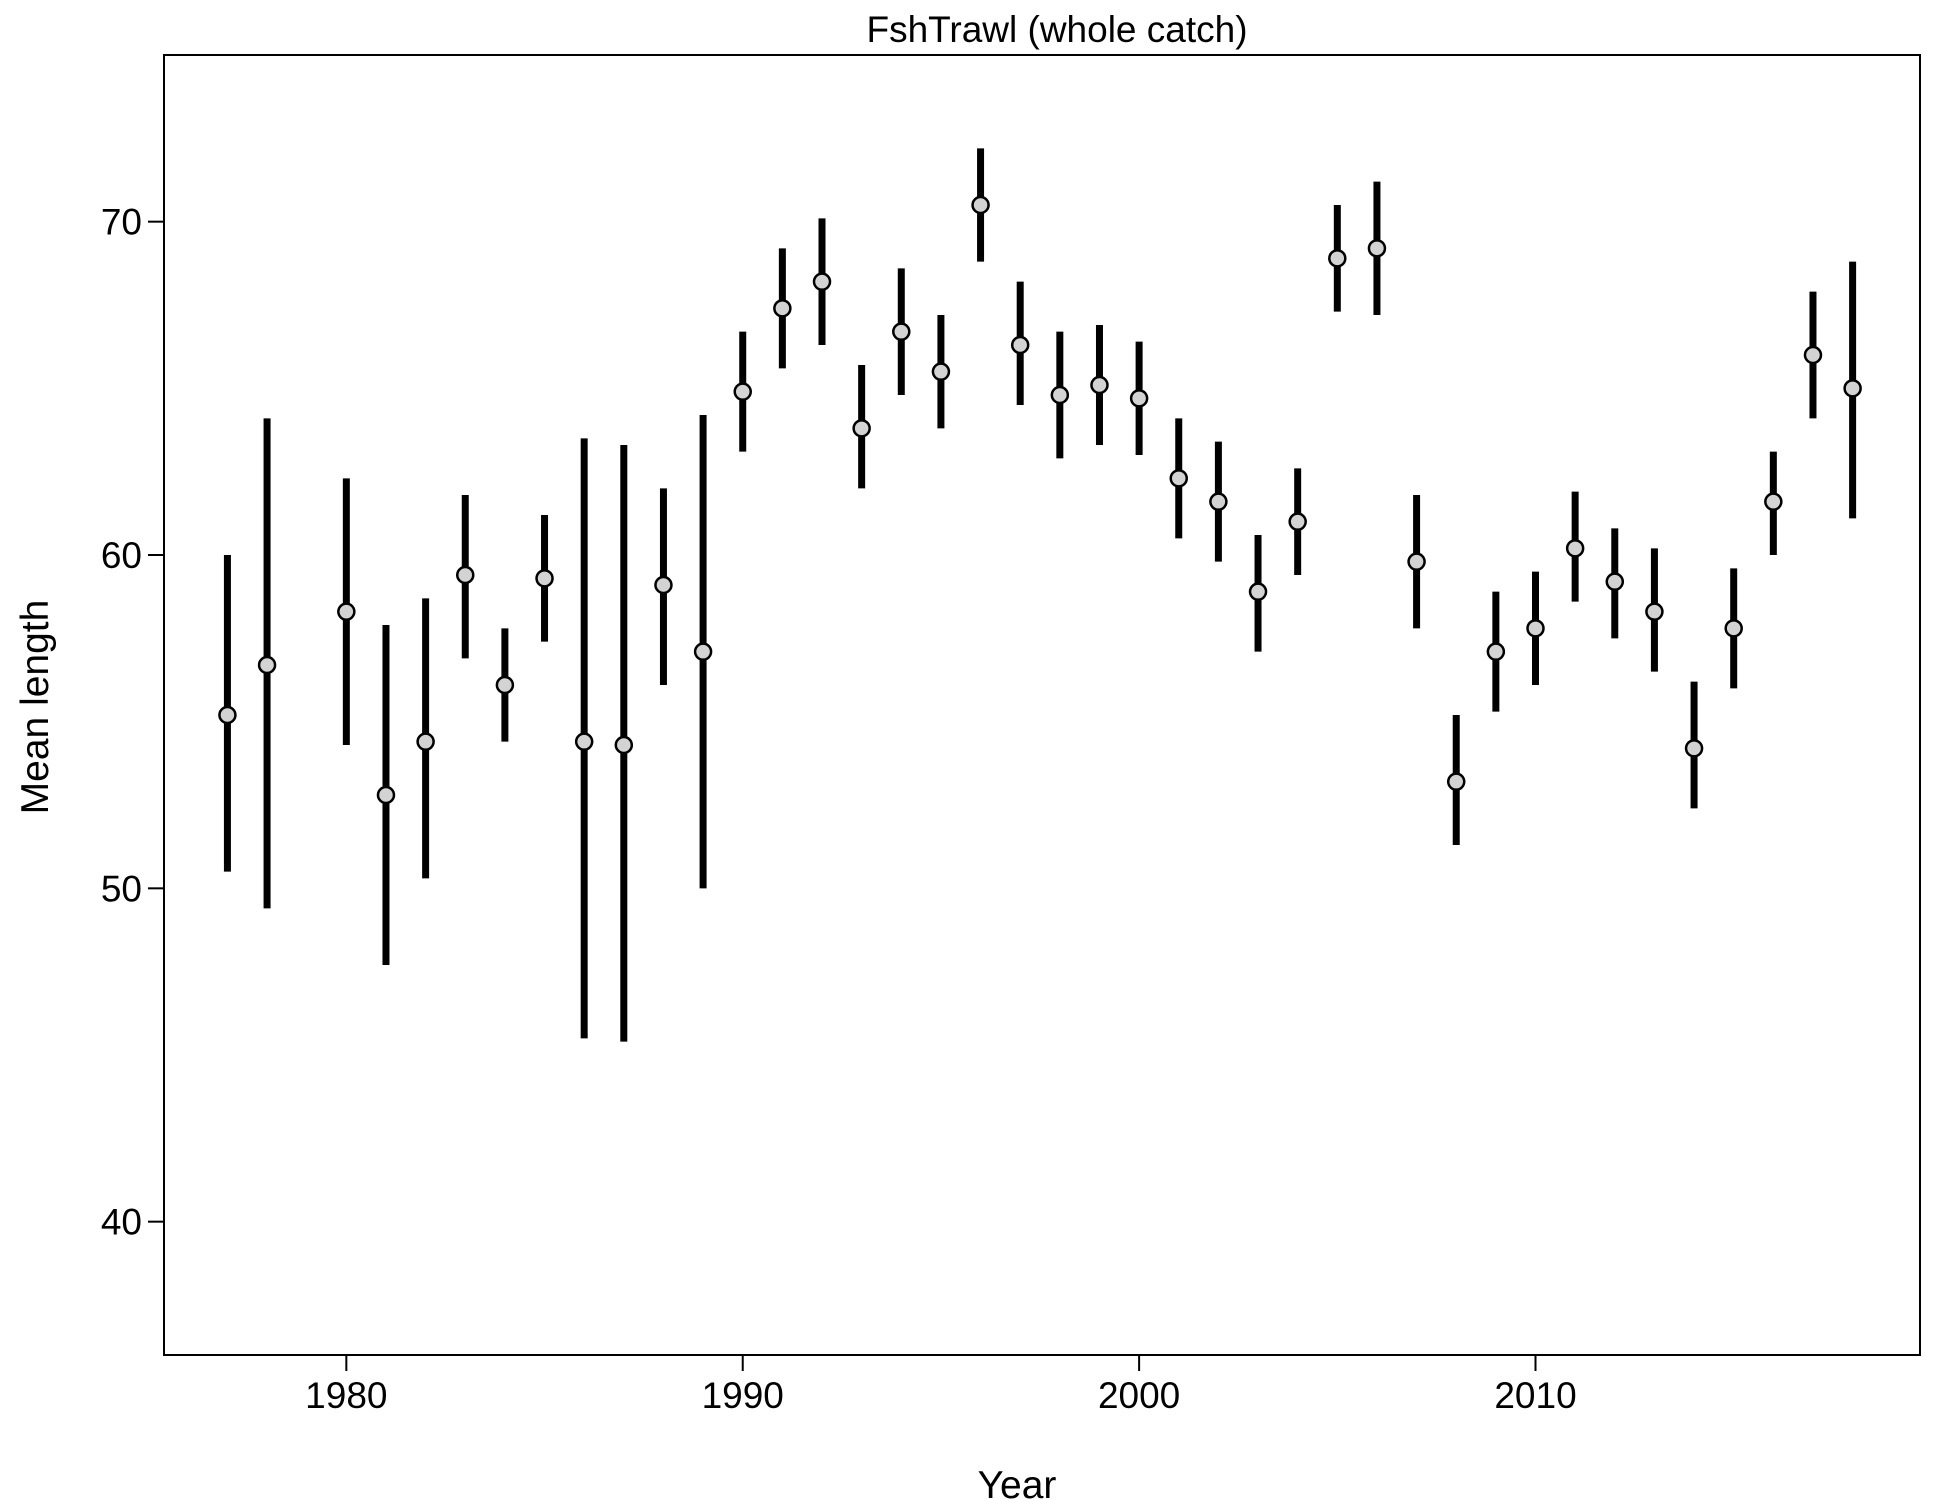 The image size is (1950, 1500). Describe the element at coordinates (121, 888) in the screenshot. I see `y-tick-label: 50` at that location.